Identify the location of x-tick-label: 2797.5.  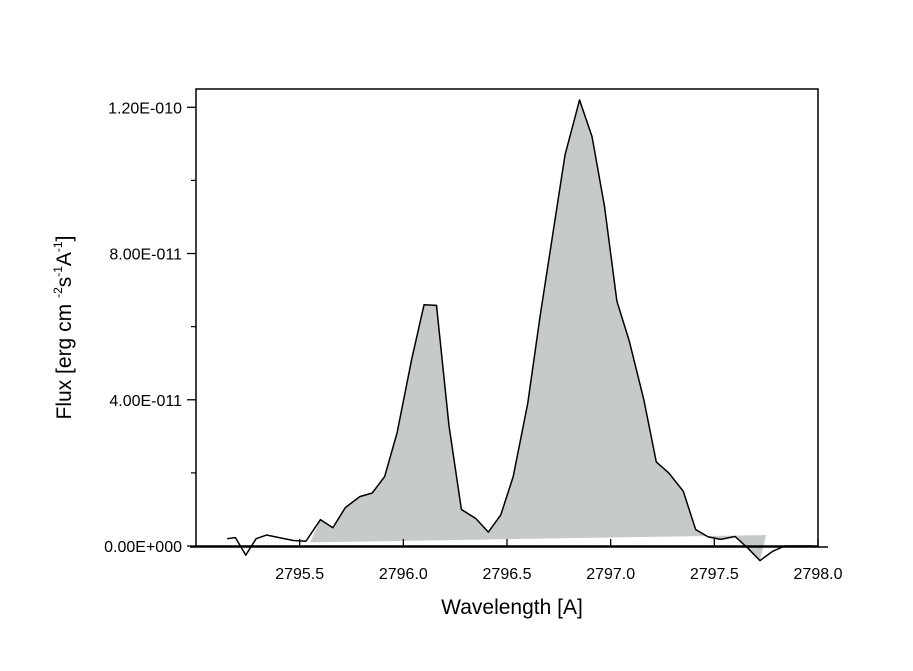
(714, 574).